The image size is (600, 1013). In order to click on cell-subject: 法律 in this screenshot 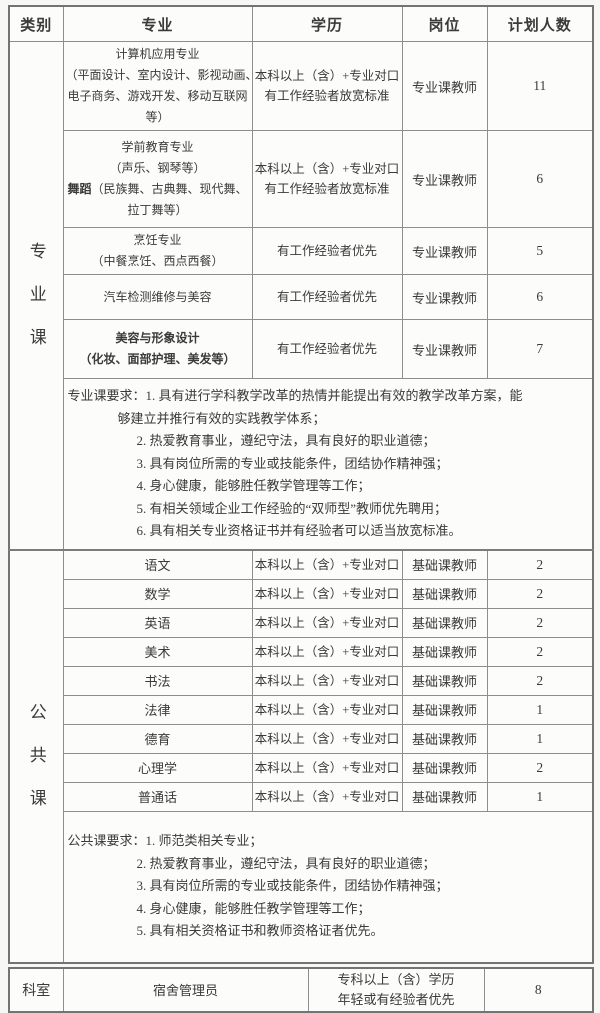, I will do `click(157, 709)`.